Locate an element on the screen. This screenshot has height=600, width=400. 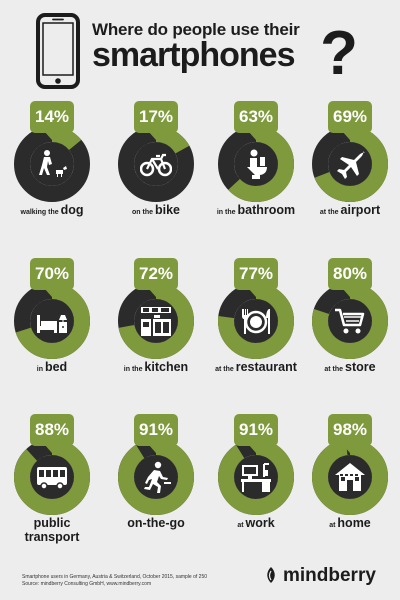
label-emphasis: bed is located at coordinates (56, 367).